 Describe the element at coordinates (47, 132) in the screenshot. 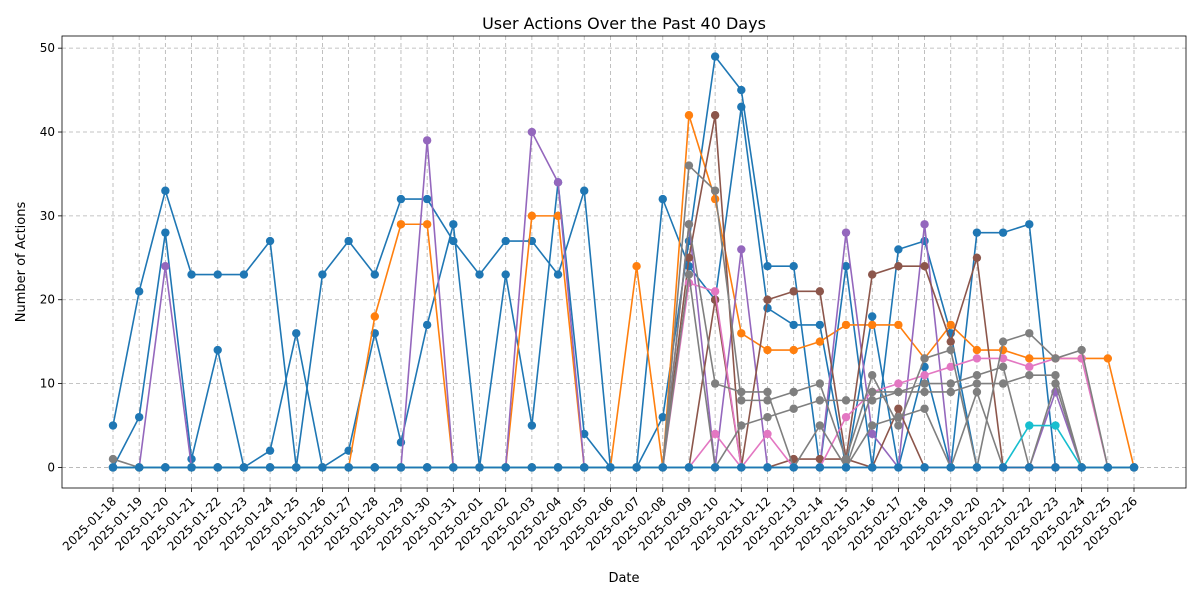

I see `y-tick-label: 40` at that location.